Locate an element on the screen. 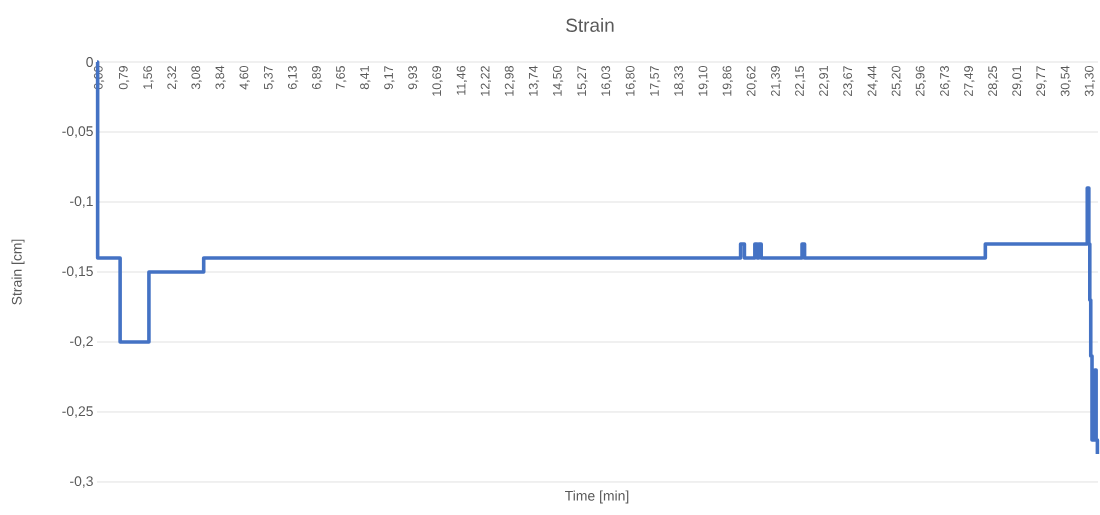  y-tick-label: -0,25 is located at coordinates (77, 412).